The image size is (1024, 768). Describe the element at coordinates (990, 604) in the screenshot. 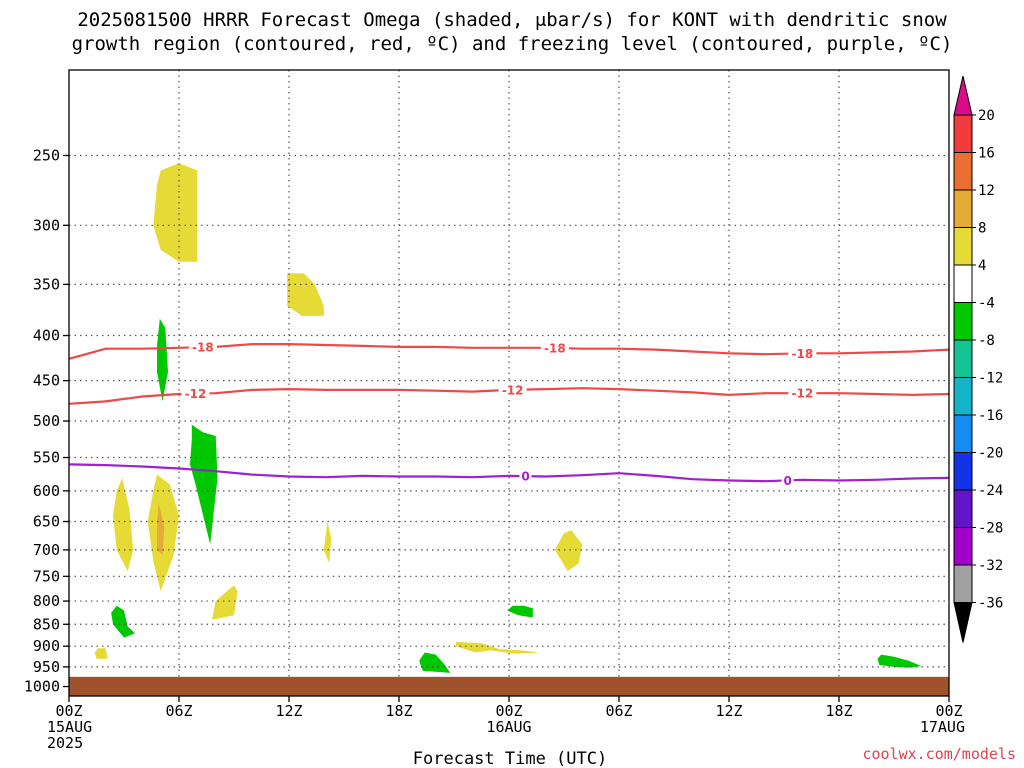

I see `colorbar-label: -36` at that location.